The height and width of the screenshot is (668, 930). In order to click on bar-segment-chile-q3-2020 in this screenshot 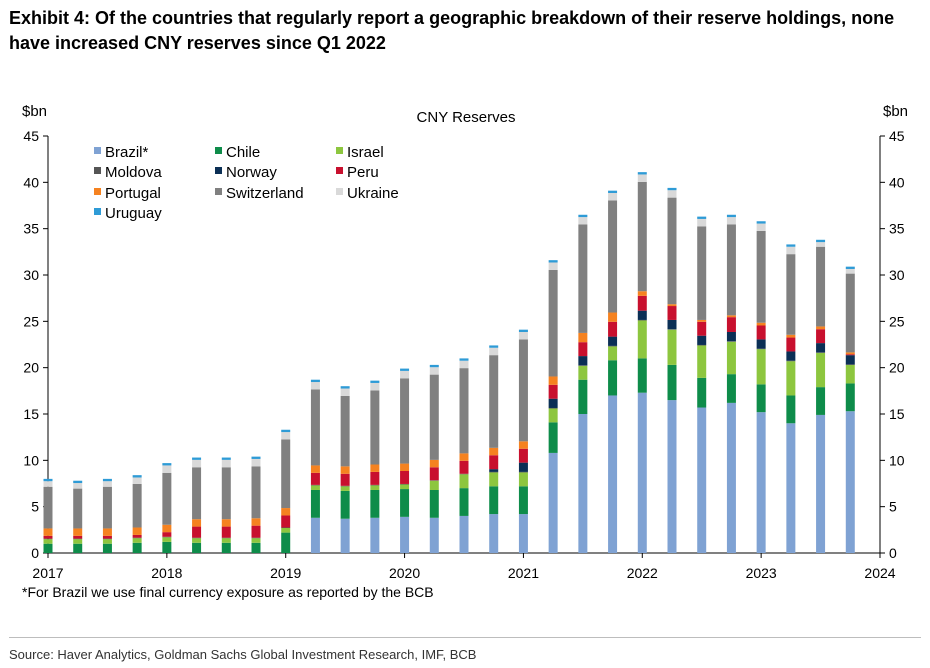, I will do `click(464, 502)`.